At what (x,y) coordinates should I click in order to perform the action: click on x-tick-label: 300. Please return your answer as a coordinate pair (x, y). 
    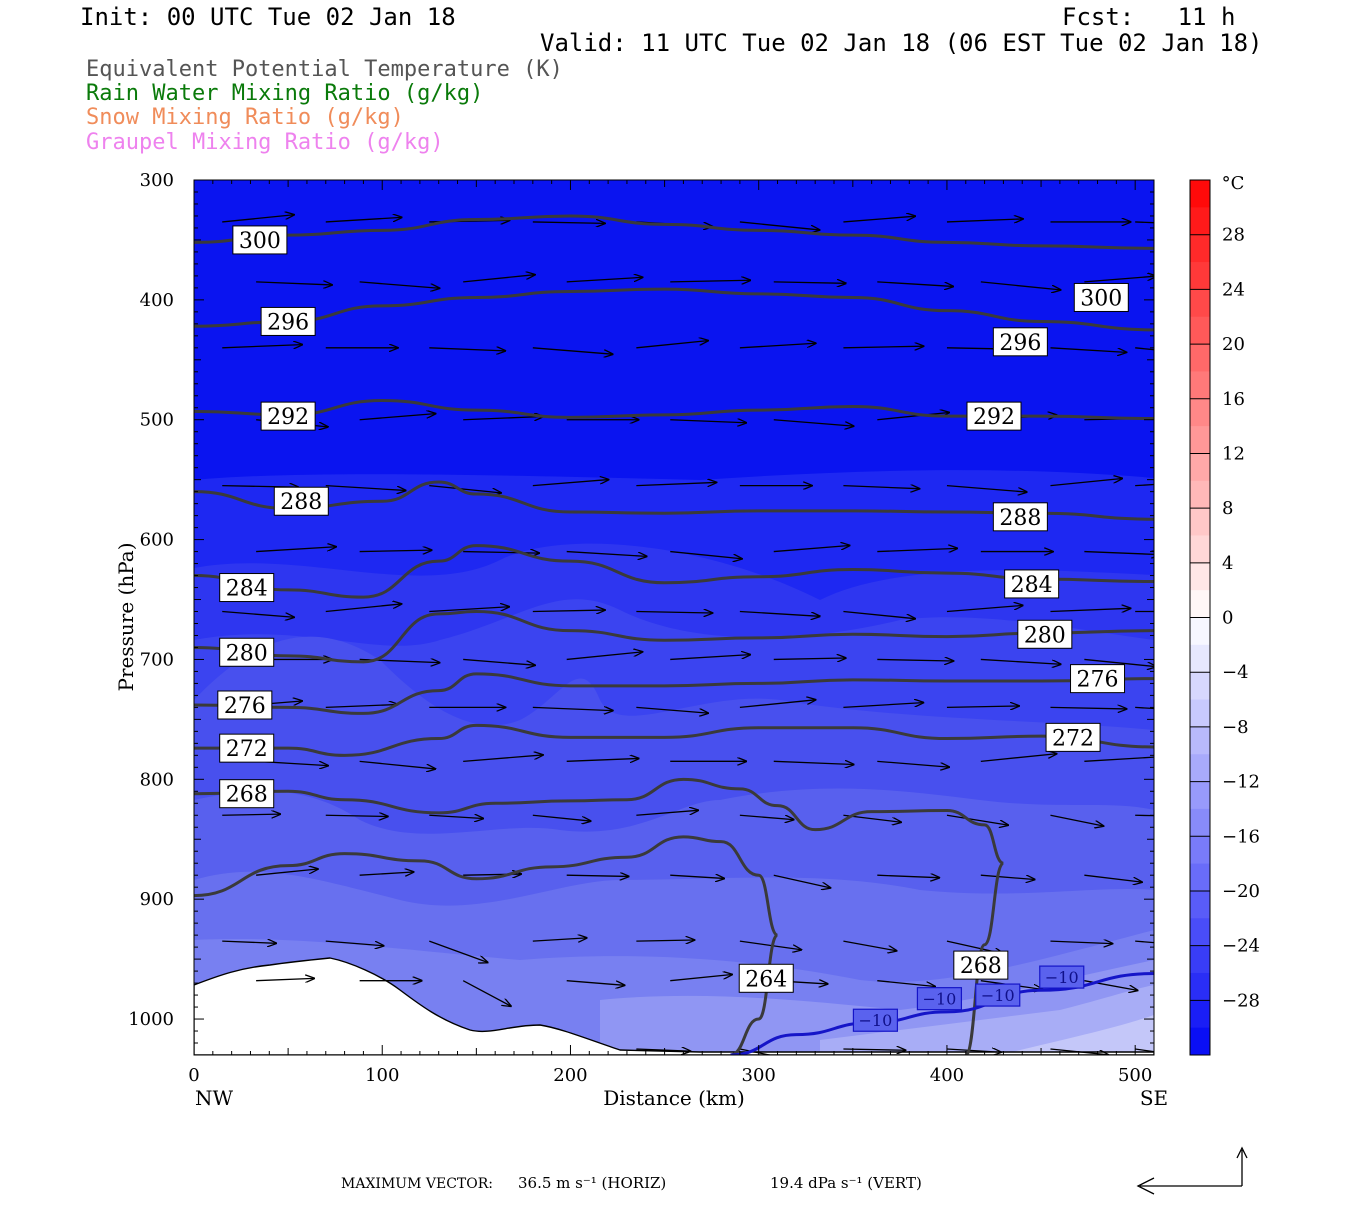
    Looking at the image, I should click on (759, 1075).